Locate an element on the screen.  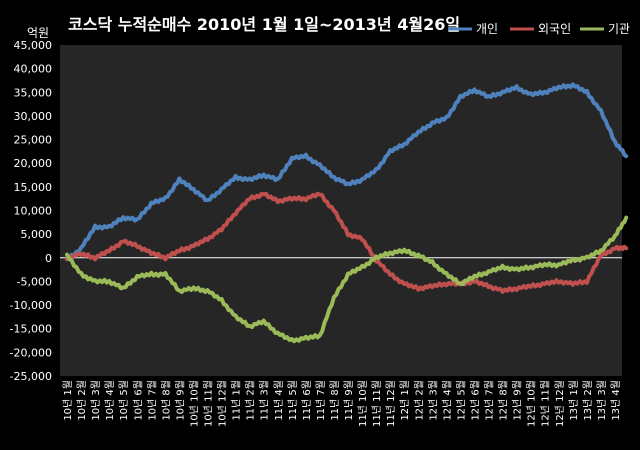
x-tick-label: 10년 2월 is located at coordinates (82, 400).